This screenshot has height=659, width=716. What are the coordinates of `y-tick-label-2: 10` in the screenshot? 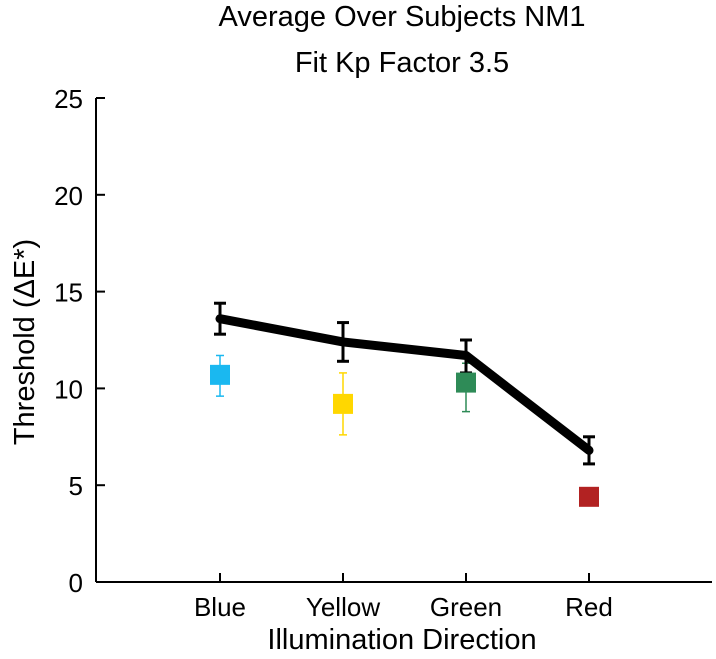 It's located at (68, 389).